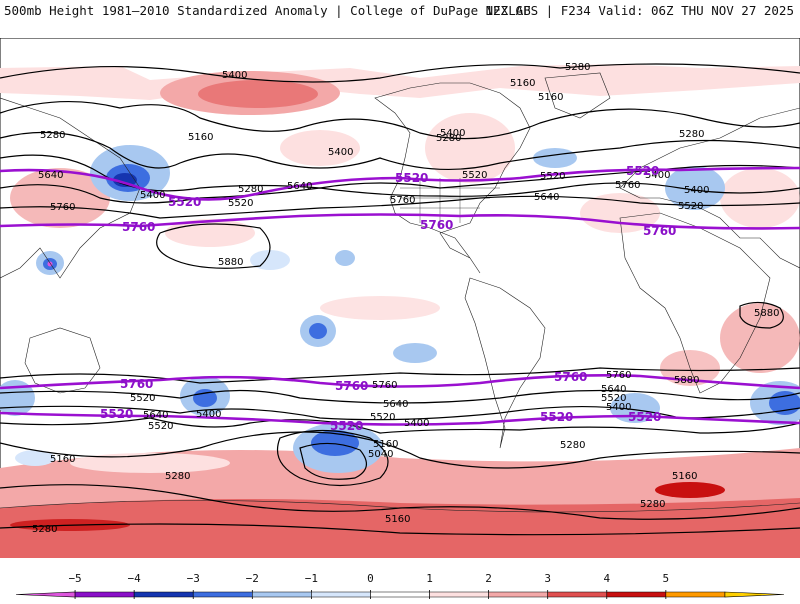 The image size is (800, 604). Describe the element at coordinates (74, 578) in the screenshot. I see `legend-tick-label: −5` at that location.